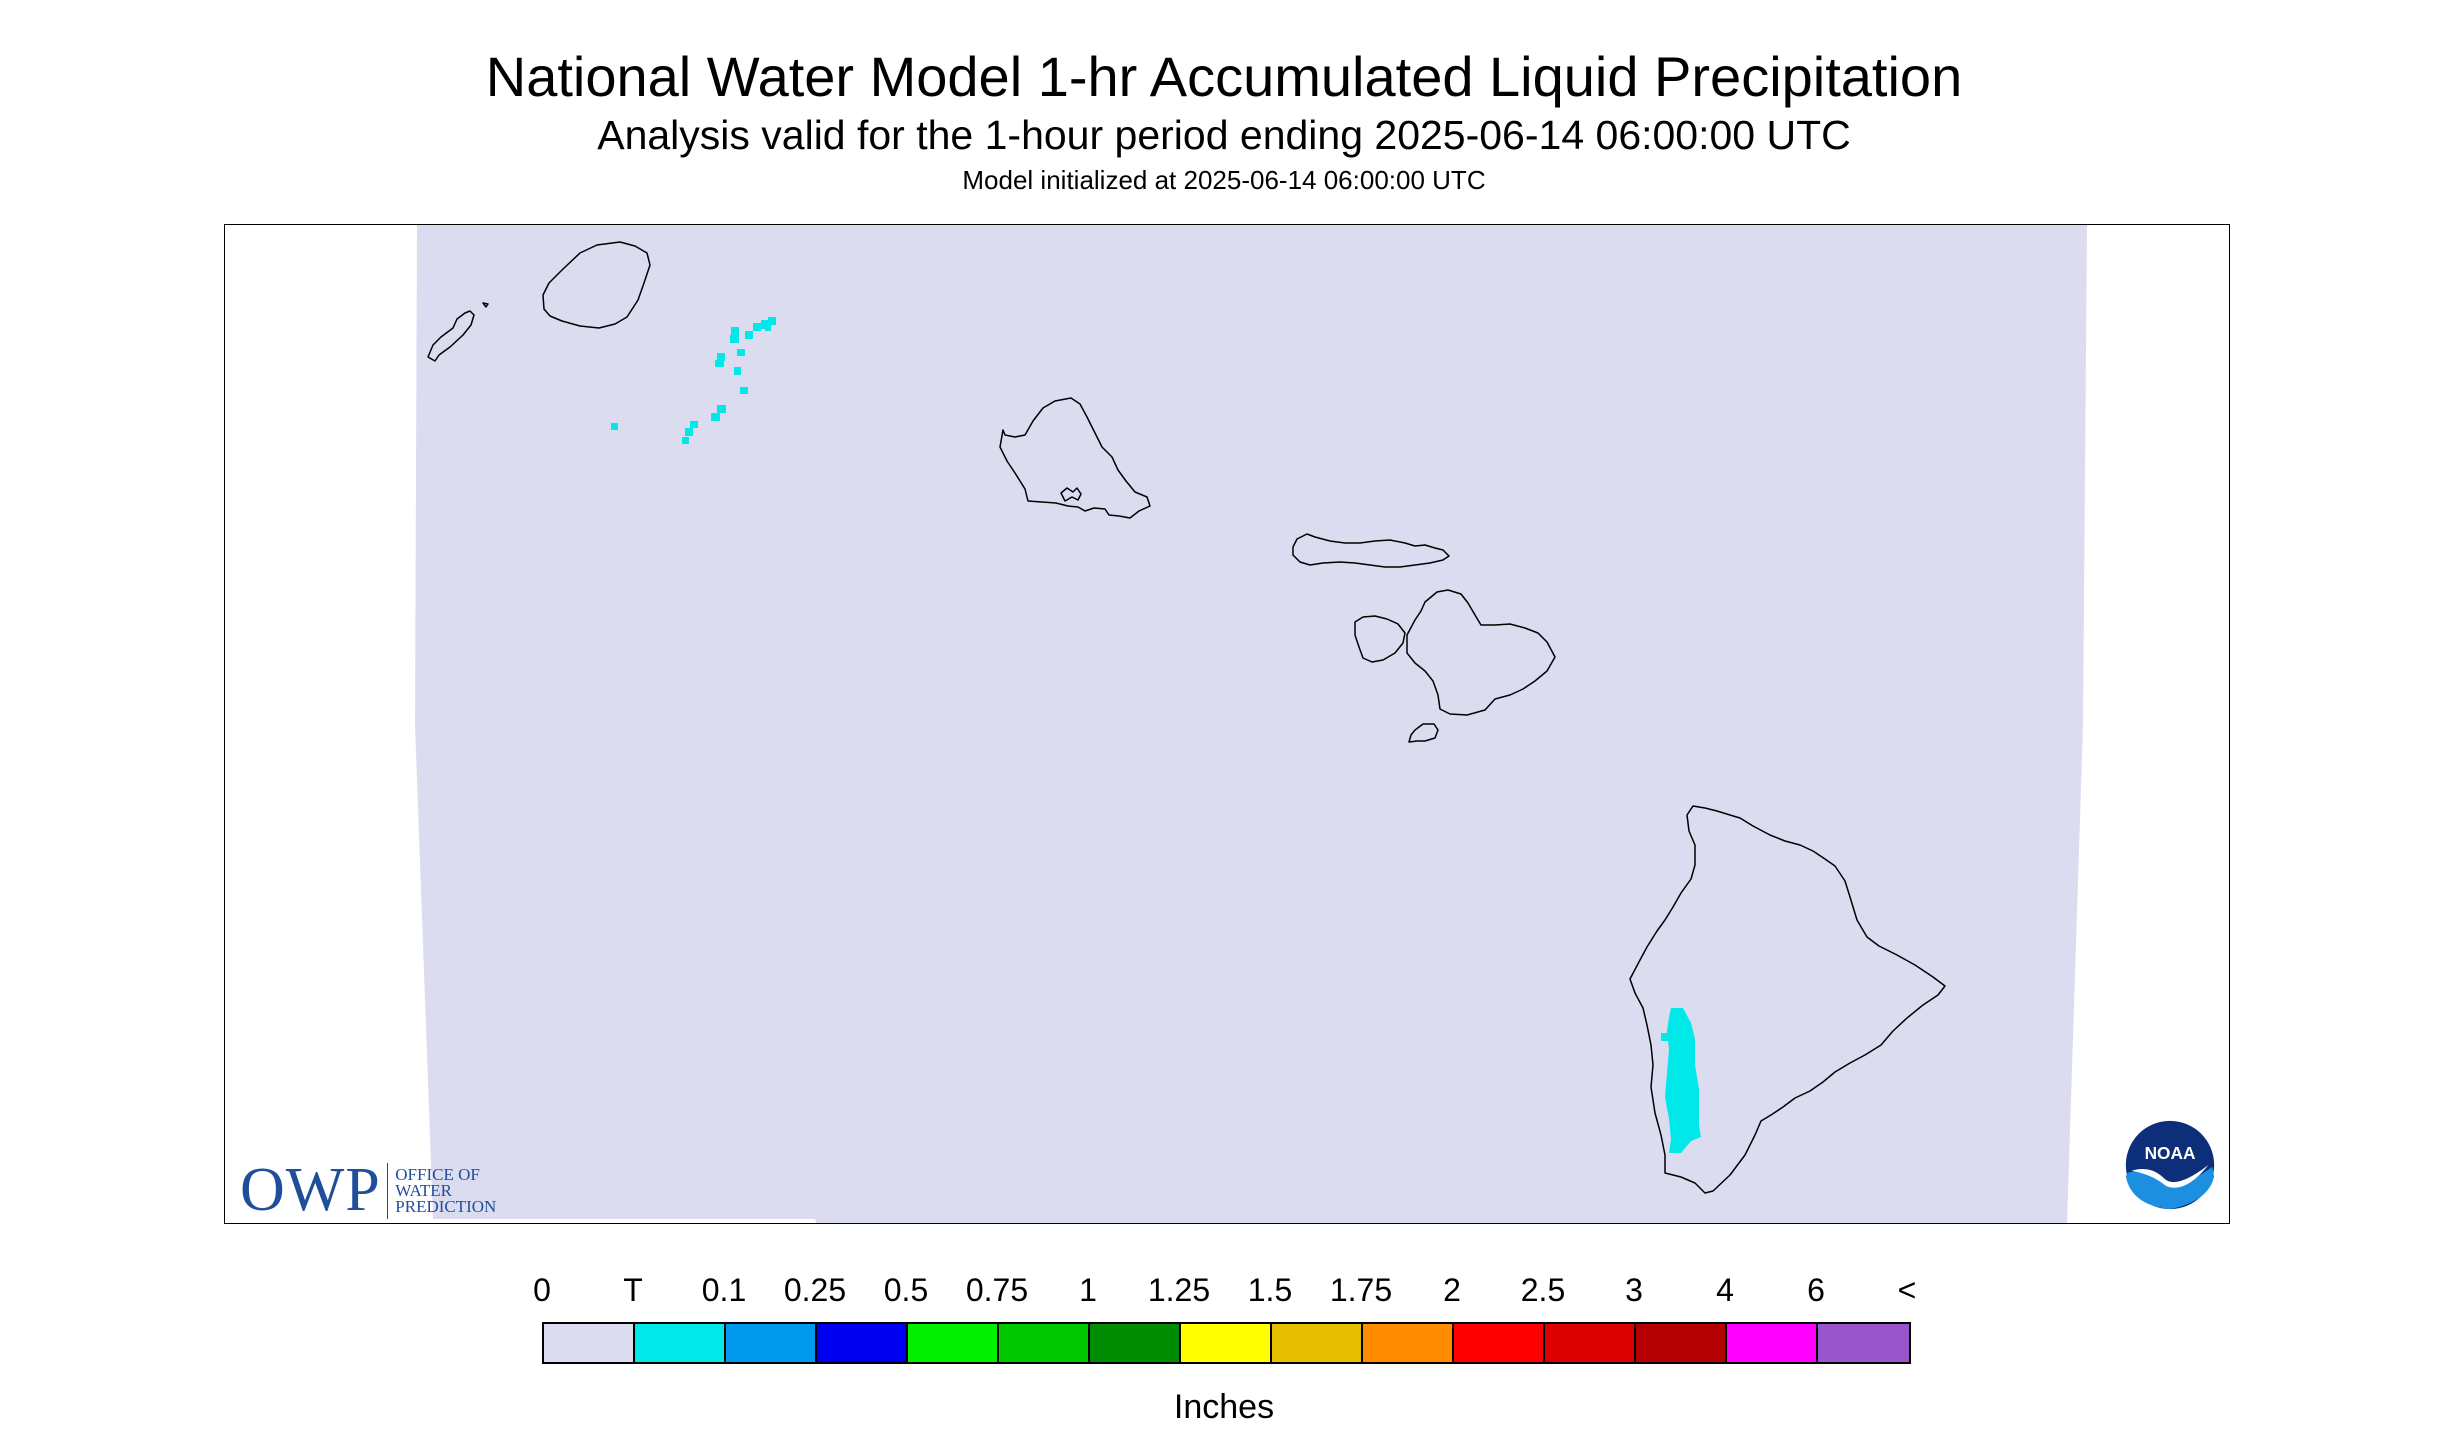 This screenshot has height=1448, width=2448. What do you see at coordinates (906, 1290) in the screenshot?
I see `legend-tick-label: 0.5` at bounding box center [906, 1290].